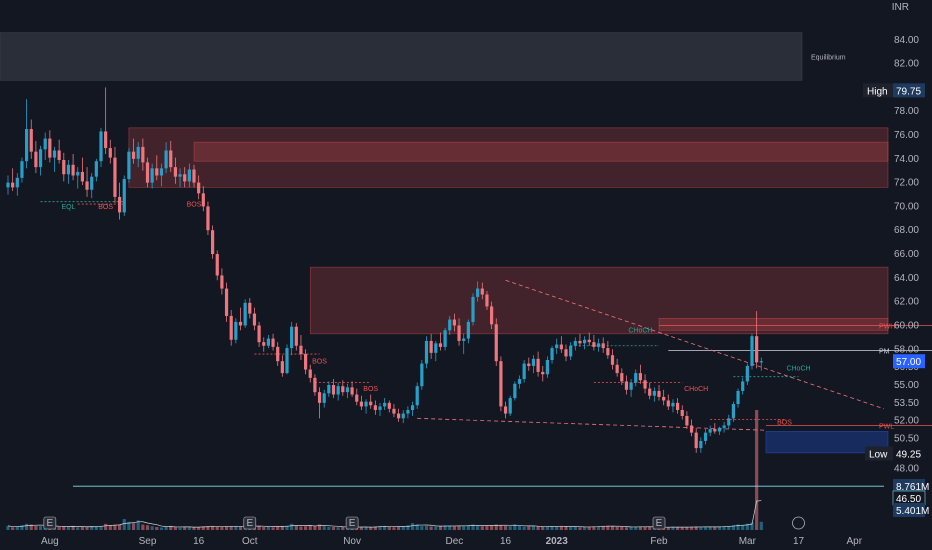 The height and width of the screenshot is (550, 932). Describe the element at coordinates (401, 56) in the screenshot. I see `equilibrium-zone` at that location.